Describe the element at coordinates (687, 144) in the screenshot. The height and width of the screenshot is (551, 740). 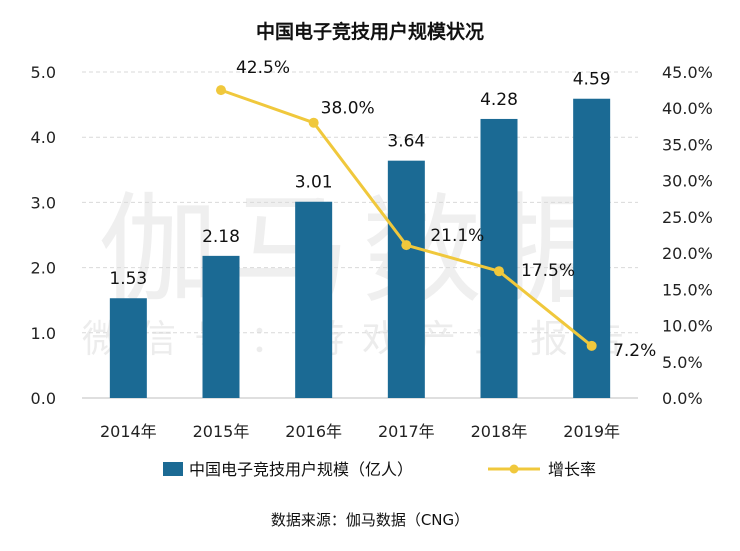
I see `y2-tick-label: 35.0%` at that location.